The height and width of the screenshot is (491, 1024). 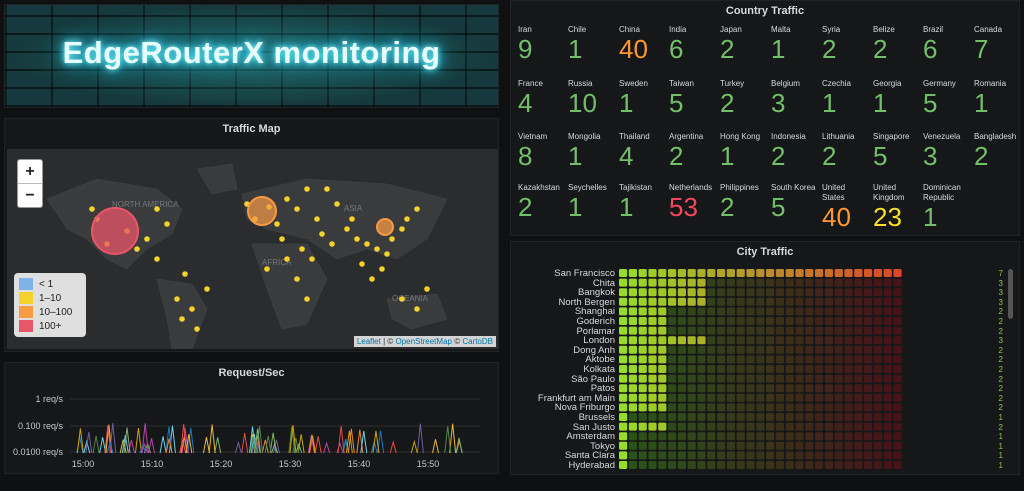 I want to click on country-stat: Iran 9, so click(x=543, y=44).